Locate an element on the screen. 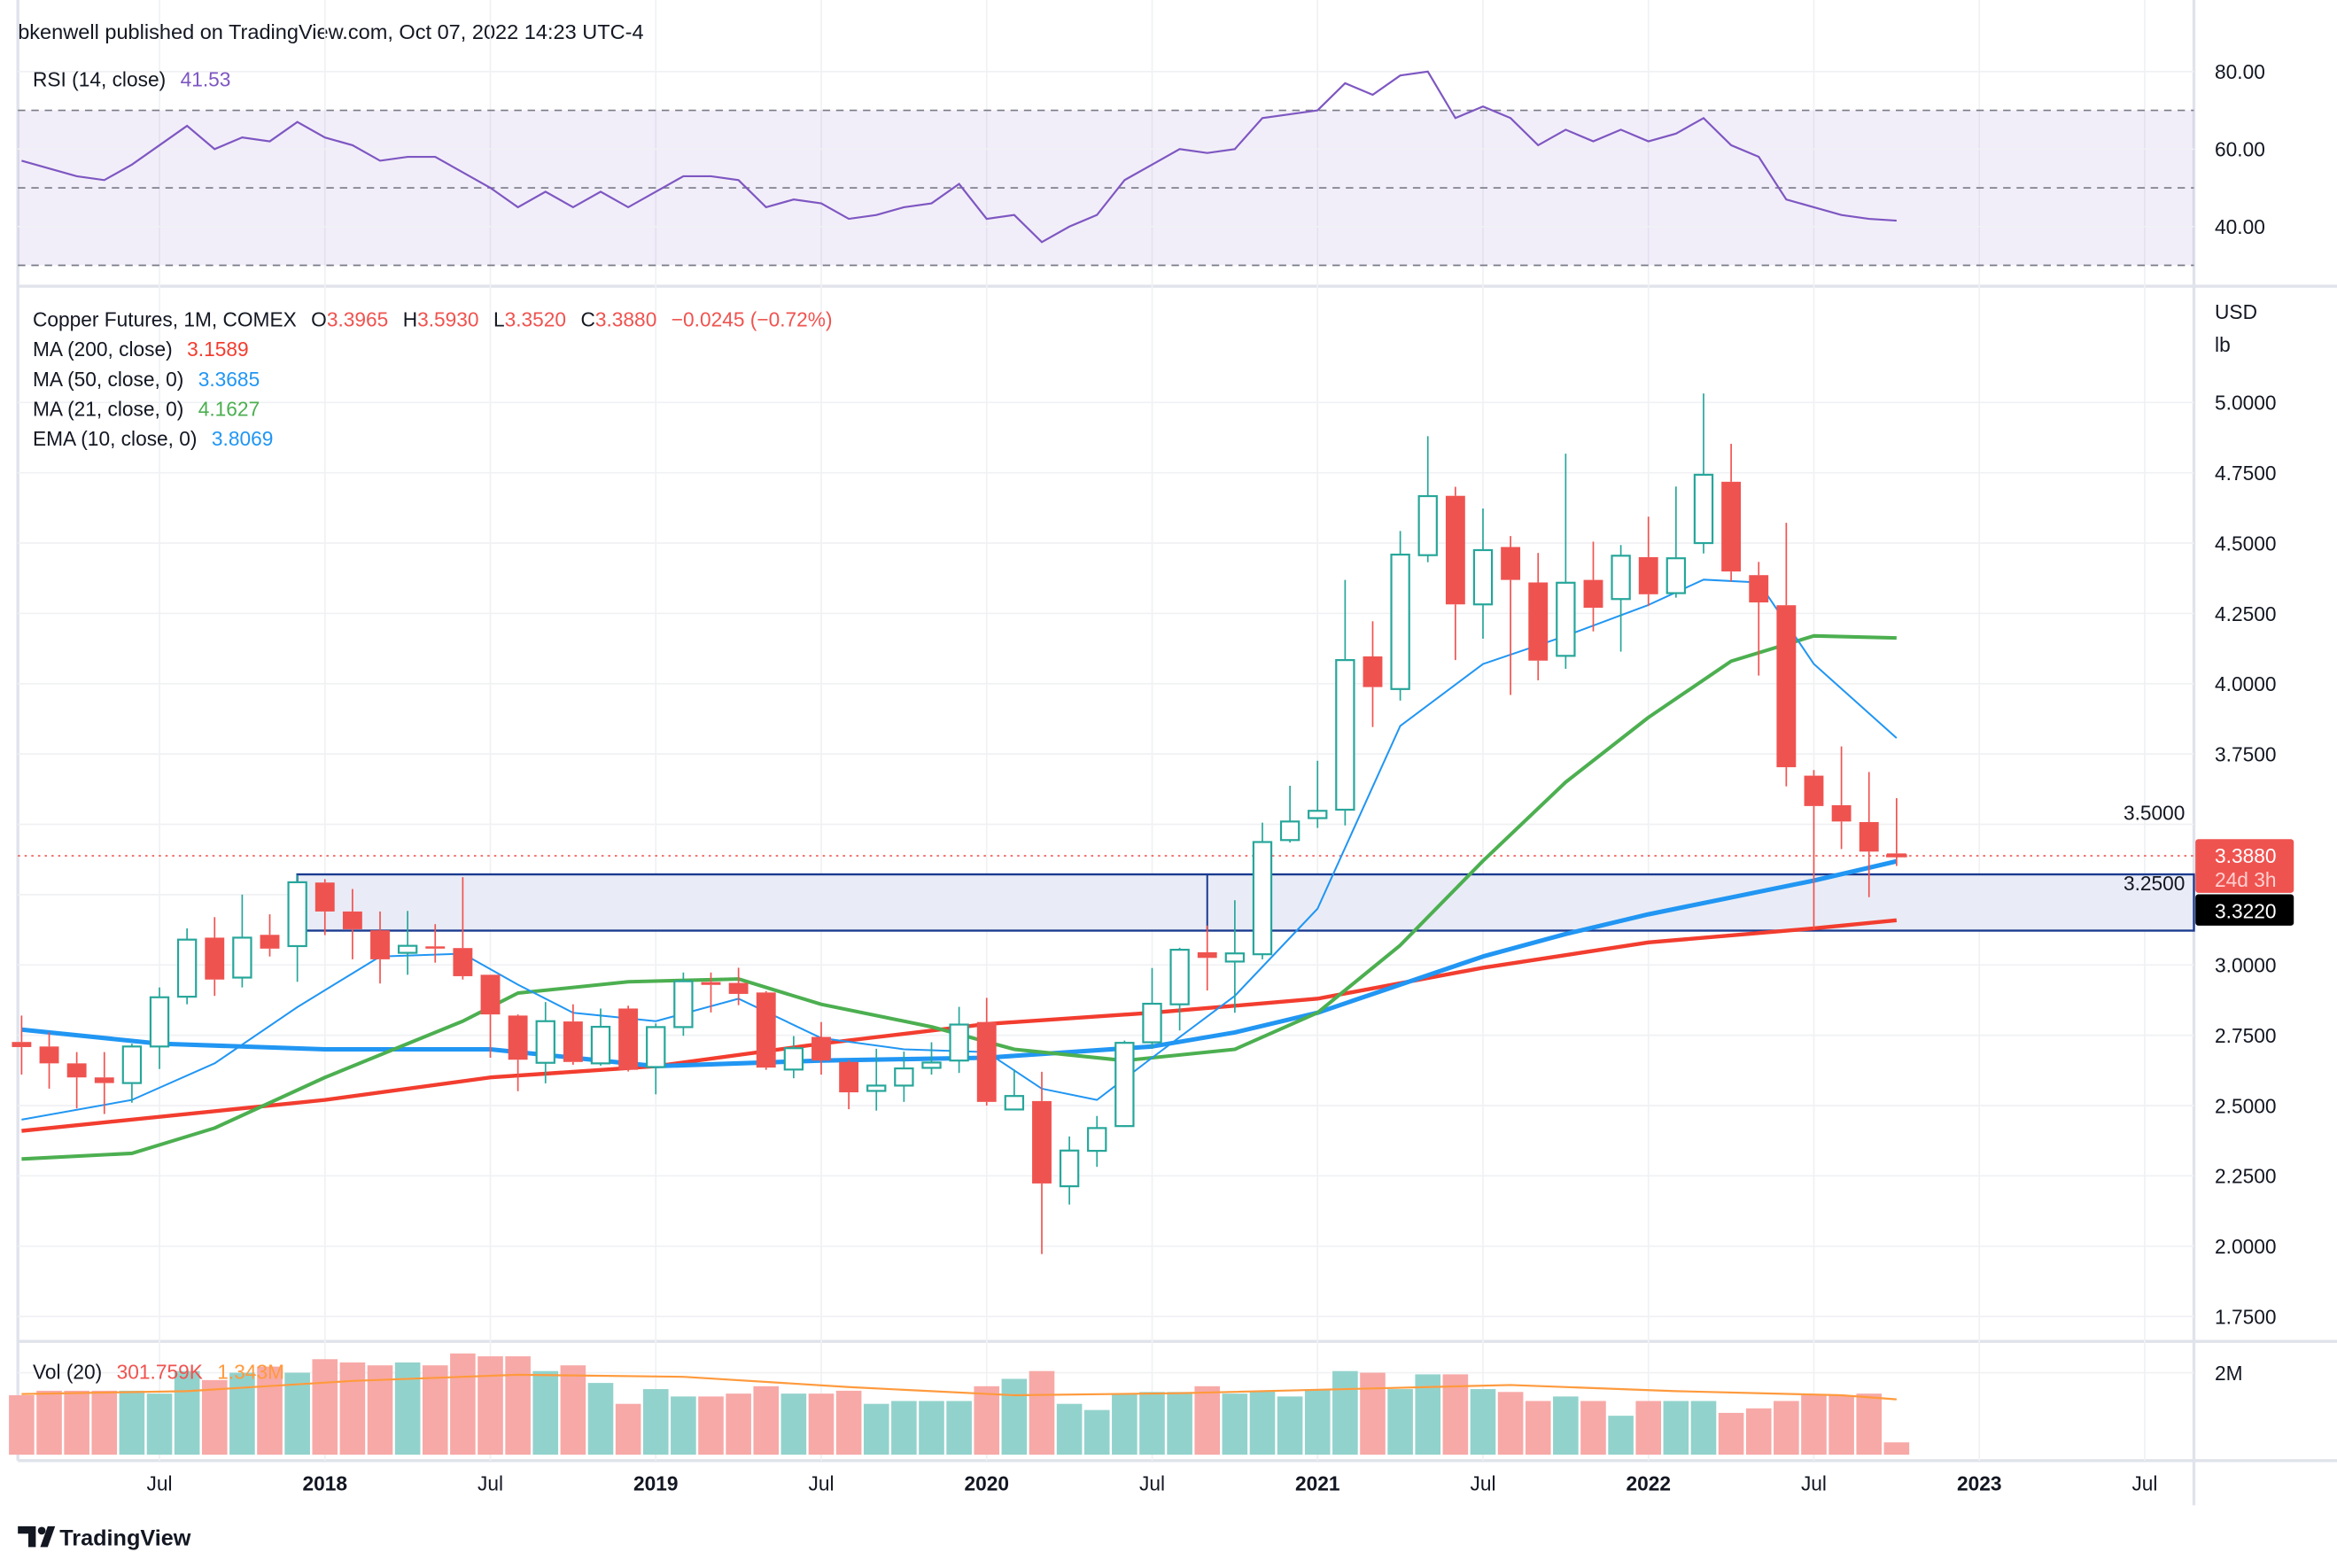 The width and height of the screenshot is (2337, 1568). rsi-line is located at coordinates (959, 157).